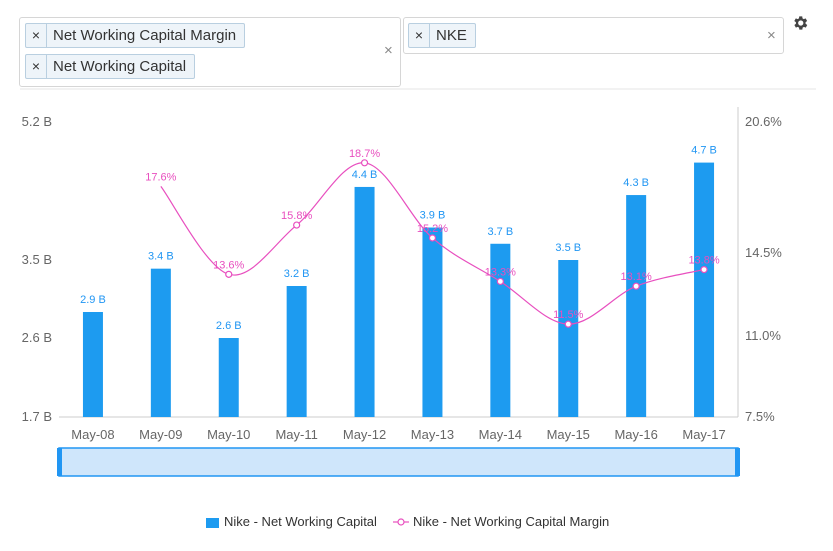  I want to click on bar-data-label: 4.4 B, so click(365, 175).